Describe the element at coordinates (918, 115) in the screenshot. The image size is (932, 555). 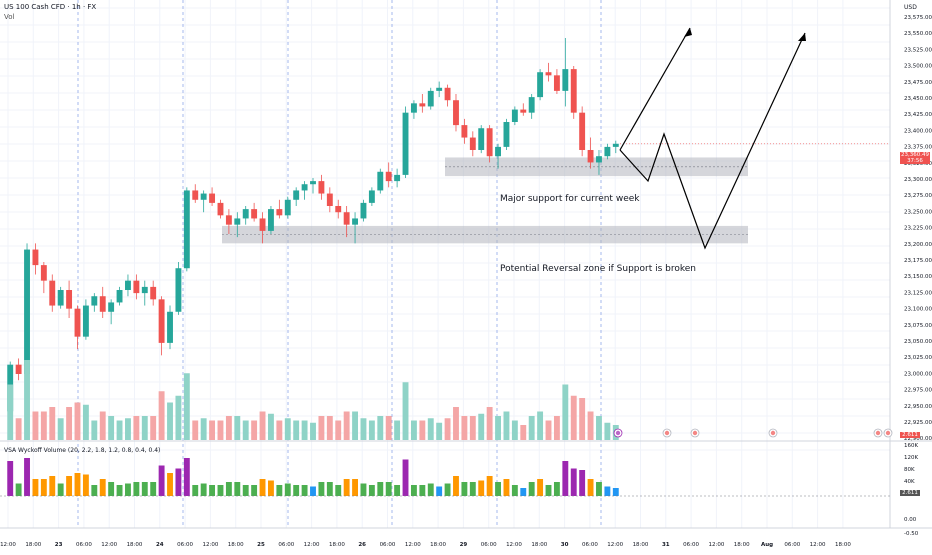
I see `price-tick-label: 23,425.00` at that location.